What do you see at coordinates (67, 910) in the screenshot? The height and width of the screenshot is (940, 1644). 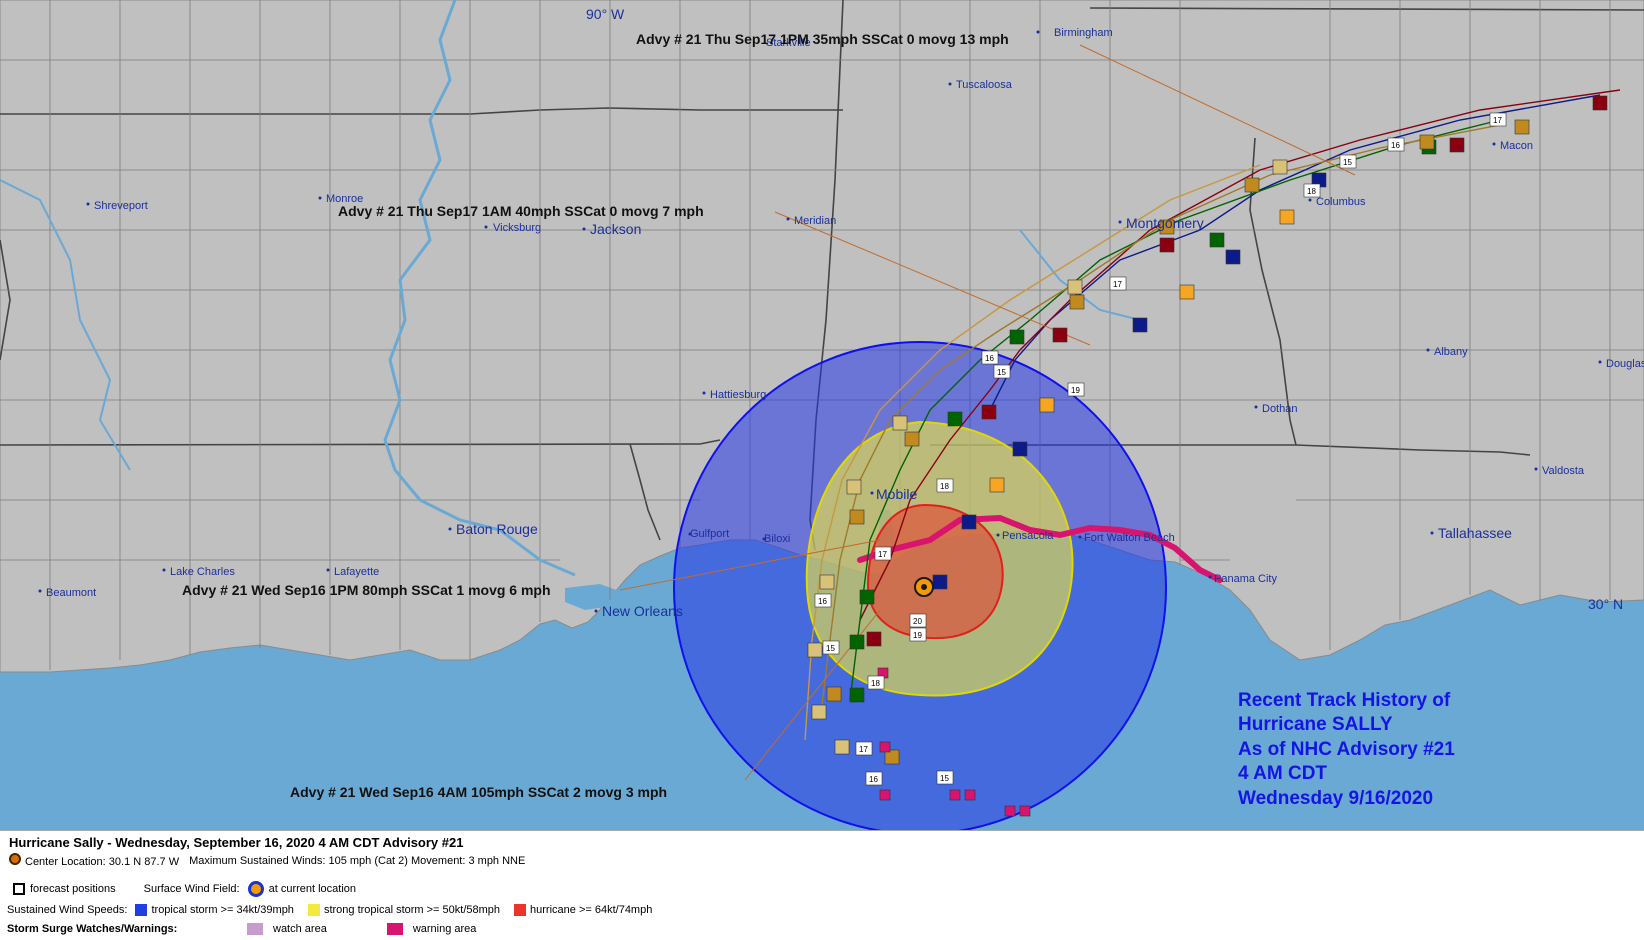 I see `sustained-wind-speeds-text: Sustained Wind Speeds:` at bounding box center [67, 910].